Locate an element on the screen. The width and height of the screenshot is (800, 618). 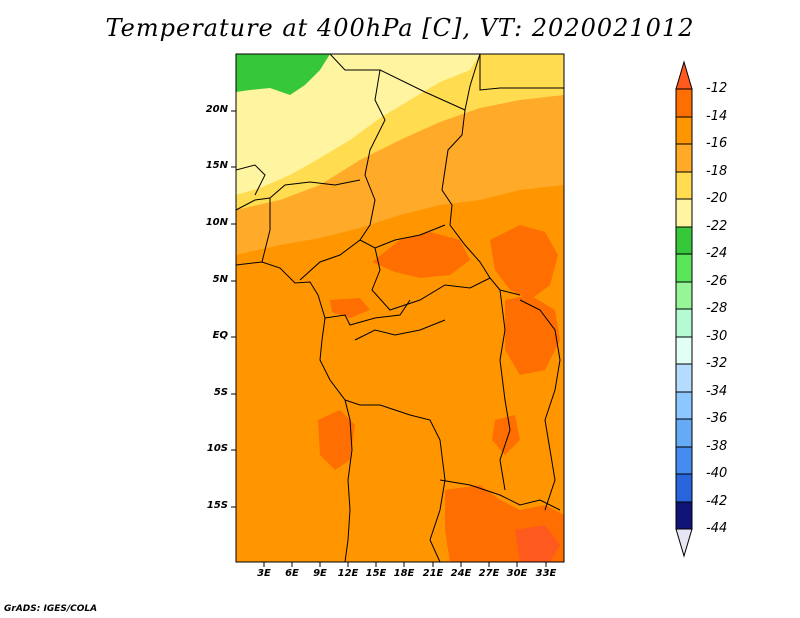
colorbar-label: -24 is located at coordinates (717, 253).